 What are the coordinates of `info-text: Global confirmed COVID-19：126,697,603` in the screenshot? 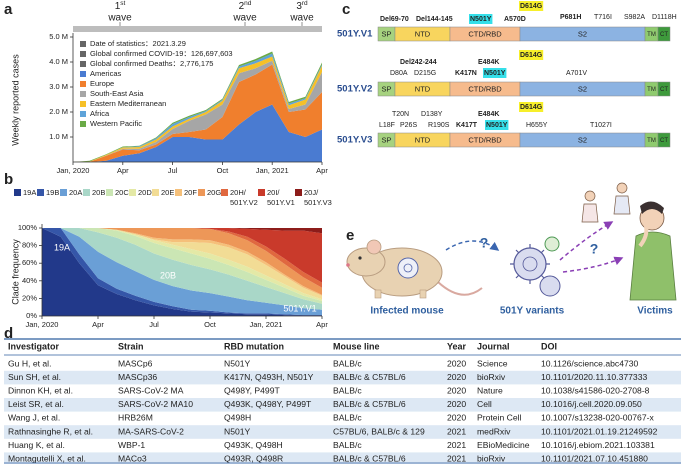 It's located at (161, 53).